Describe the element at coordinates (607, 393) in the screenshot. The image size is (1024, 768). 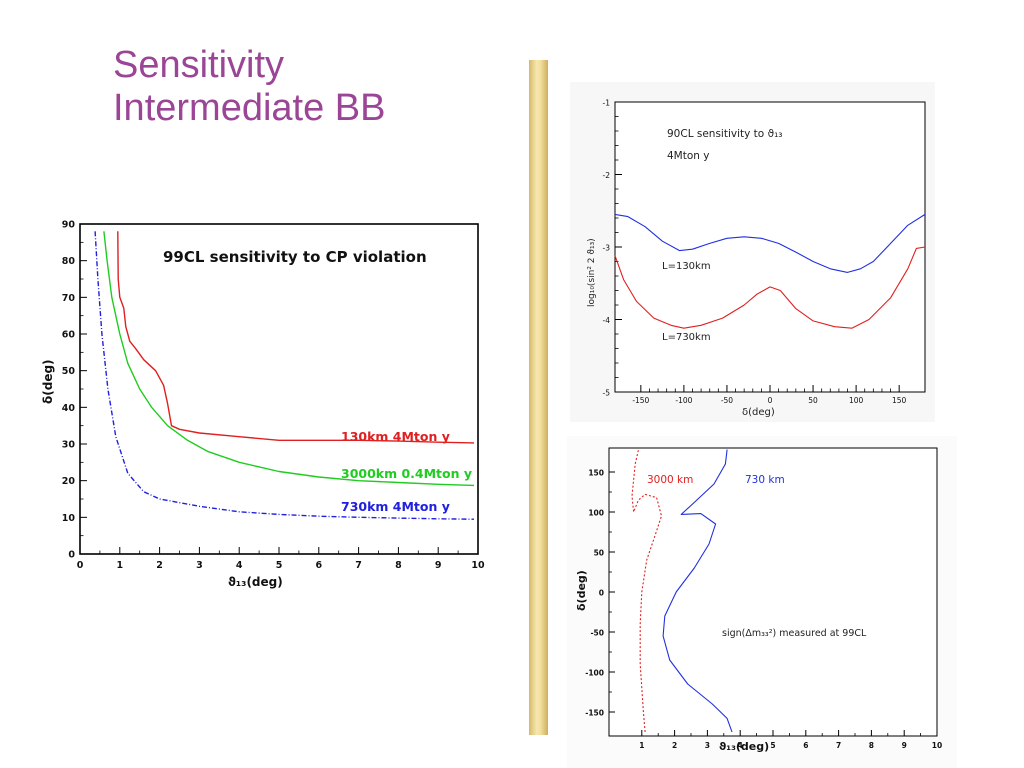
I see `y-tick-label: -5` at that location.